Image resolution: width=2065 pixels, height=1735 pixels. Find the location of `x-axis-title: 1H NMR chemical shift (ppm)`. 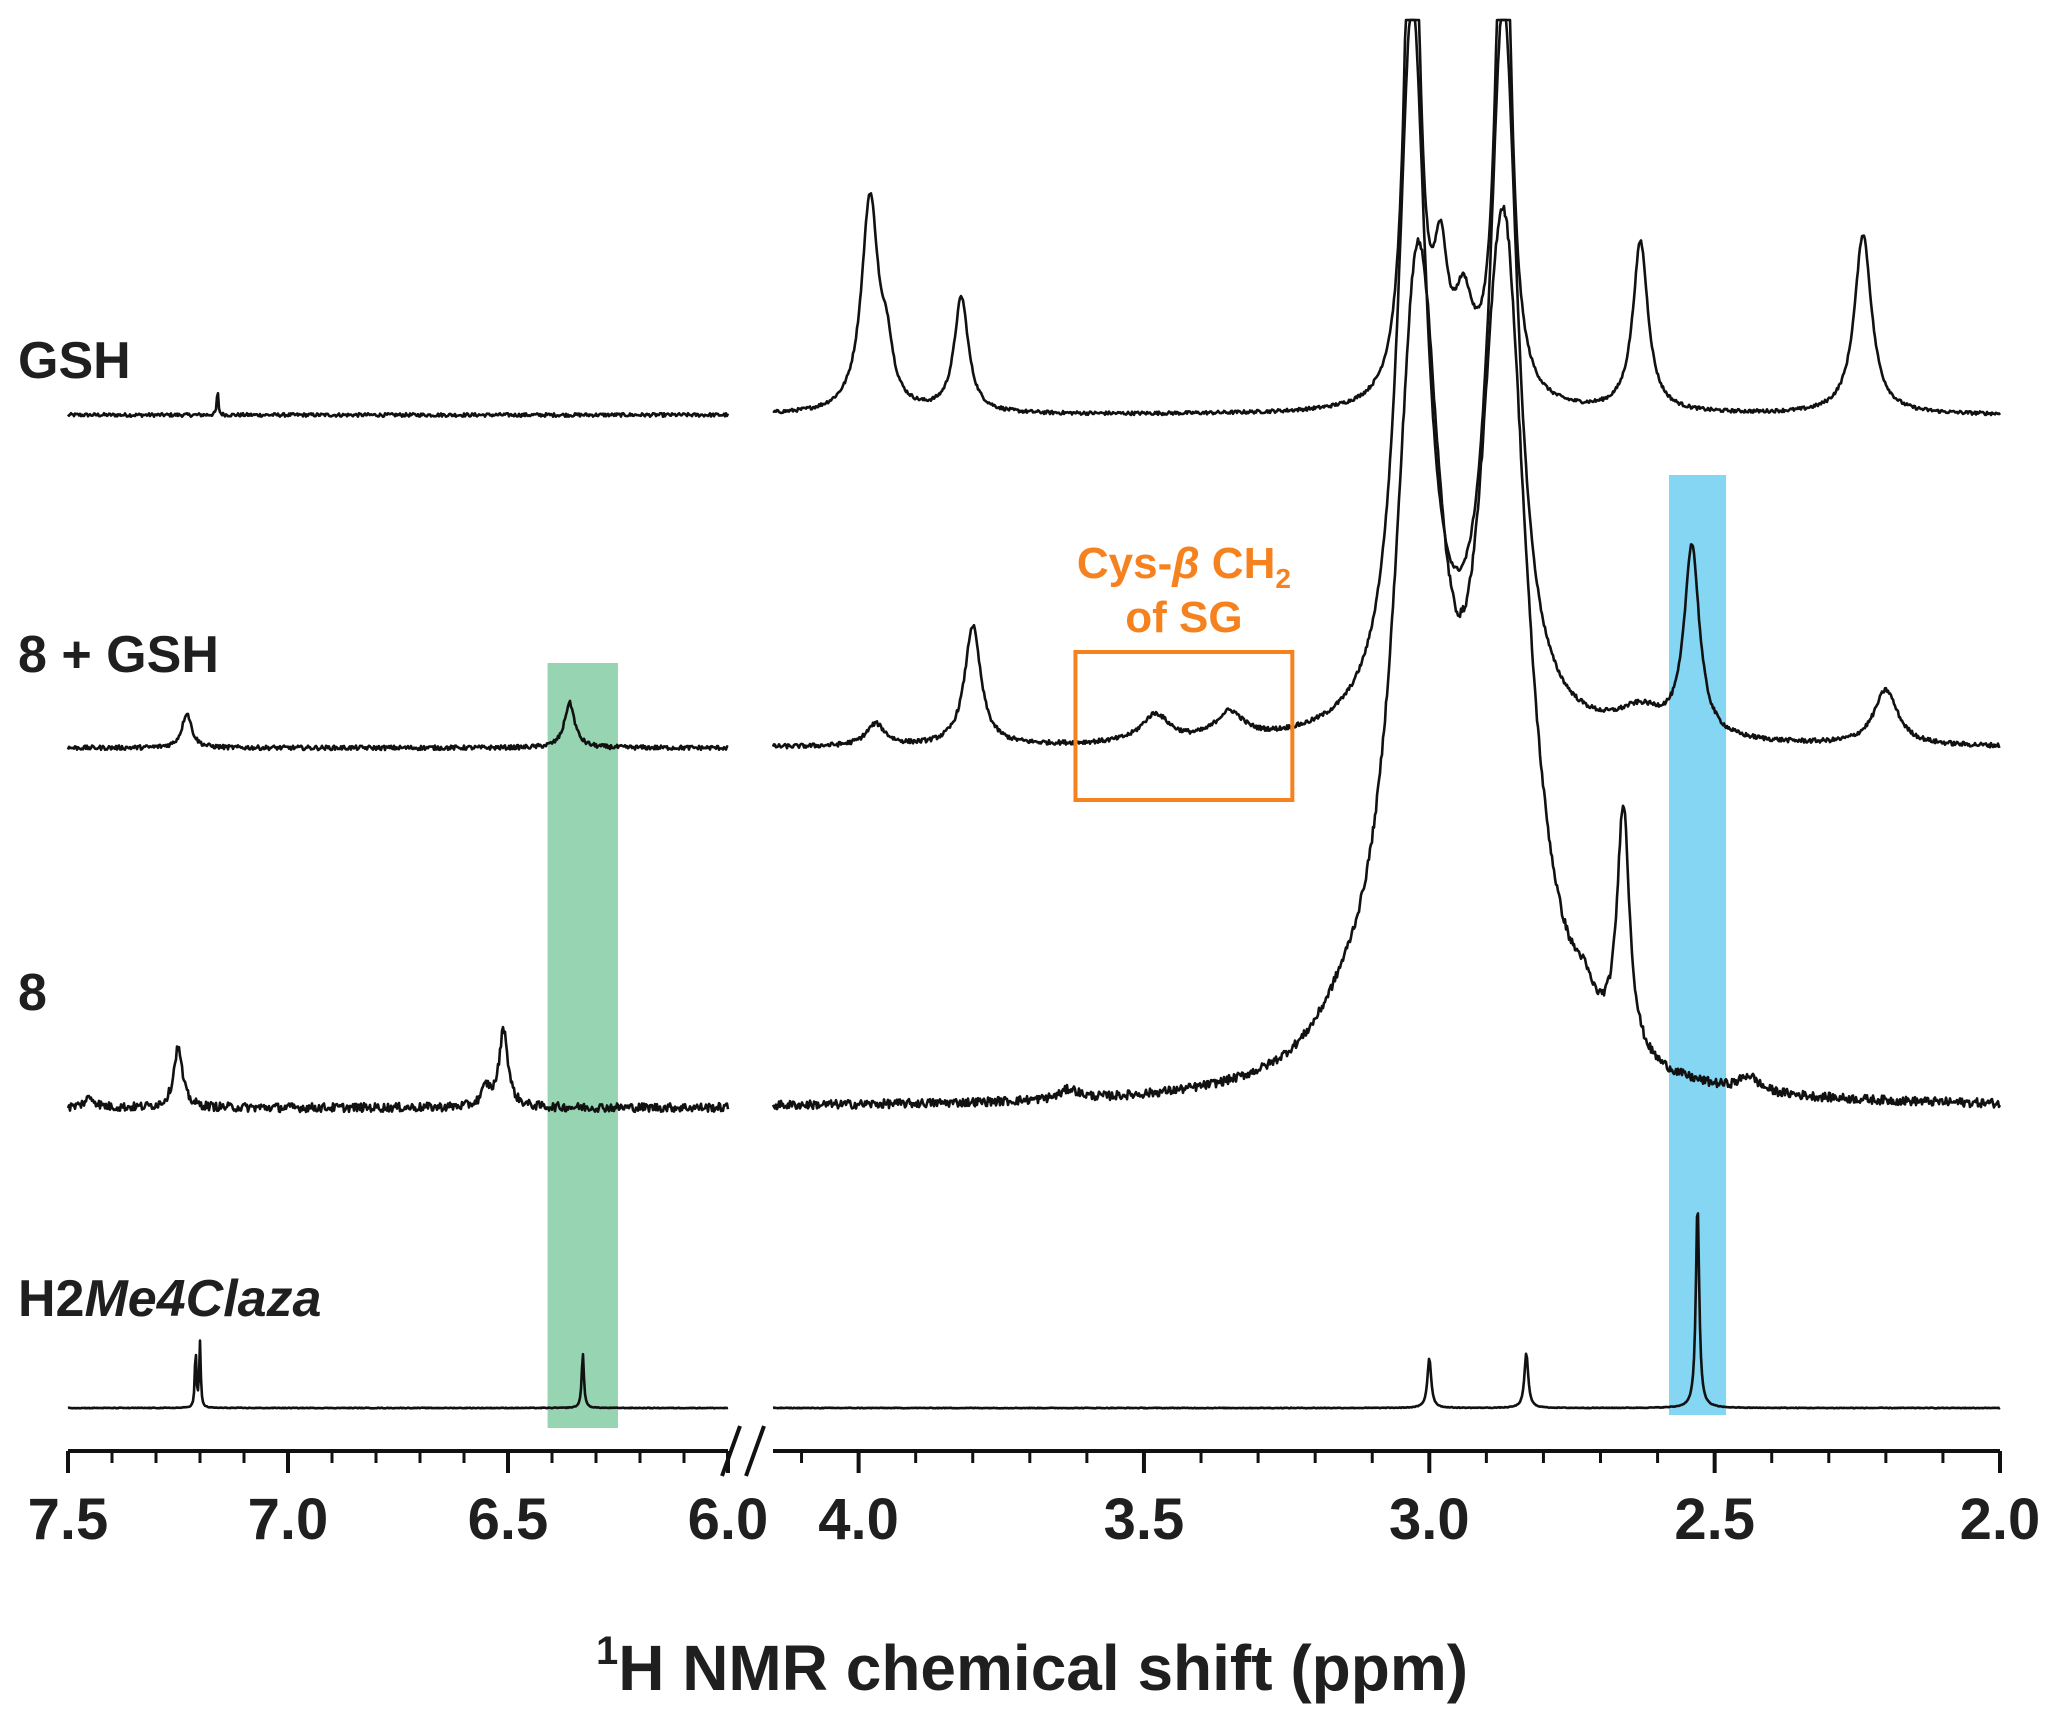

x-axis-title: 1H NMR chemical shift (ppm) is located at coordinates (1032, 1666).